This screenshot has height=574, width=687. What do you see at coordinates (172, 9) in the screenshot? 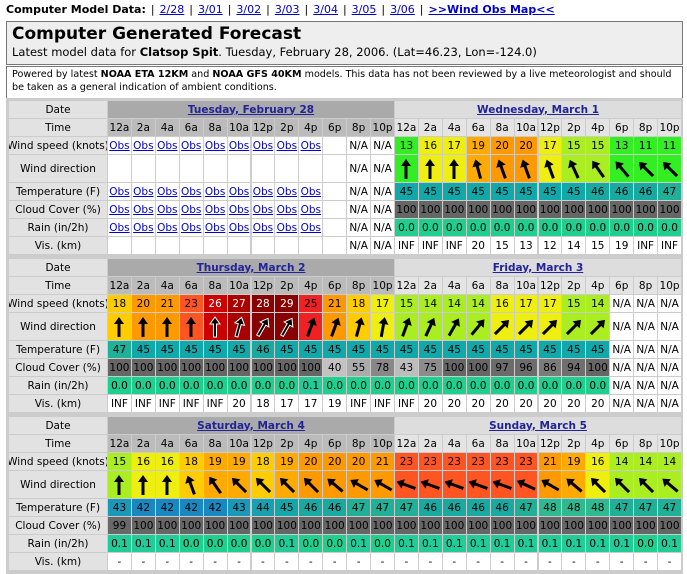
I see `nav-link: 2/28` at bounding box center [172, 9].